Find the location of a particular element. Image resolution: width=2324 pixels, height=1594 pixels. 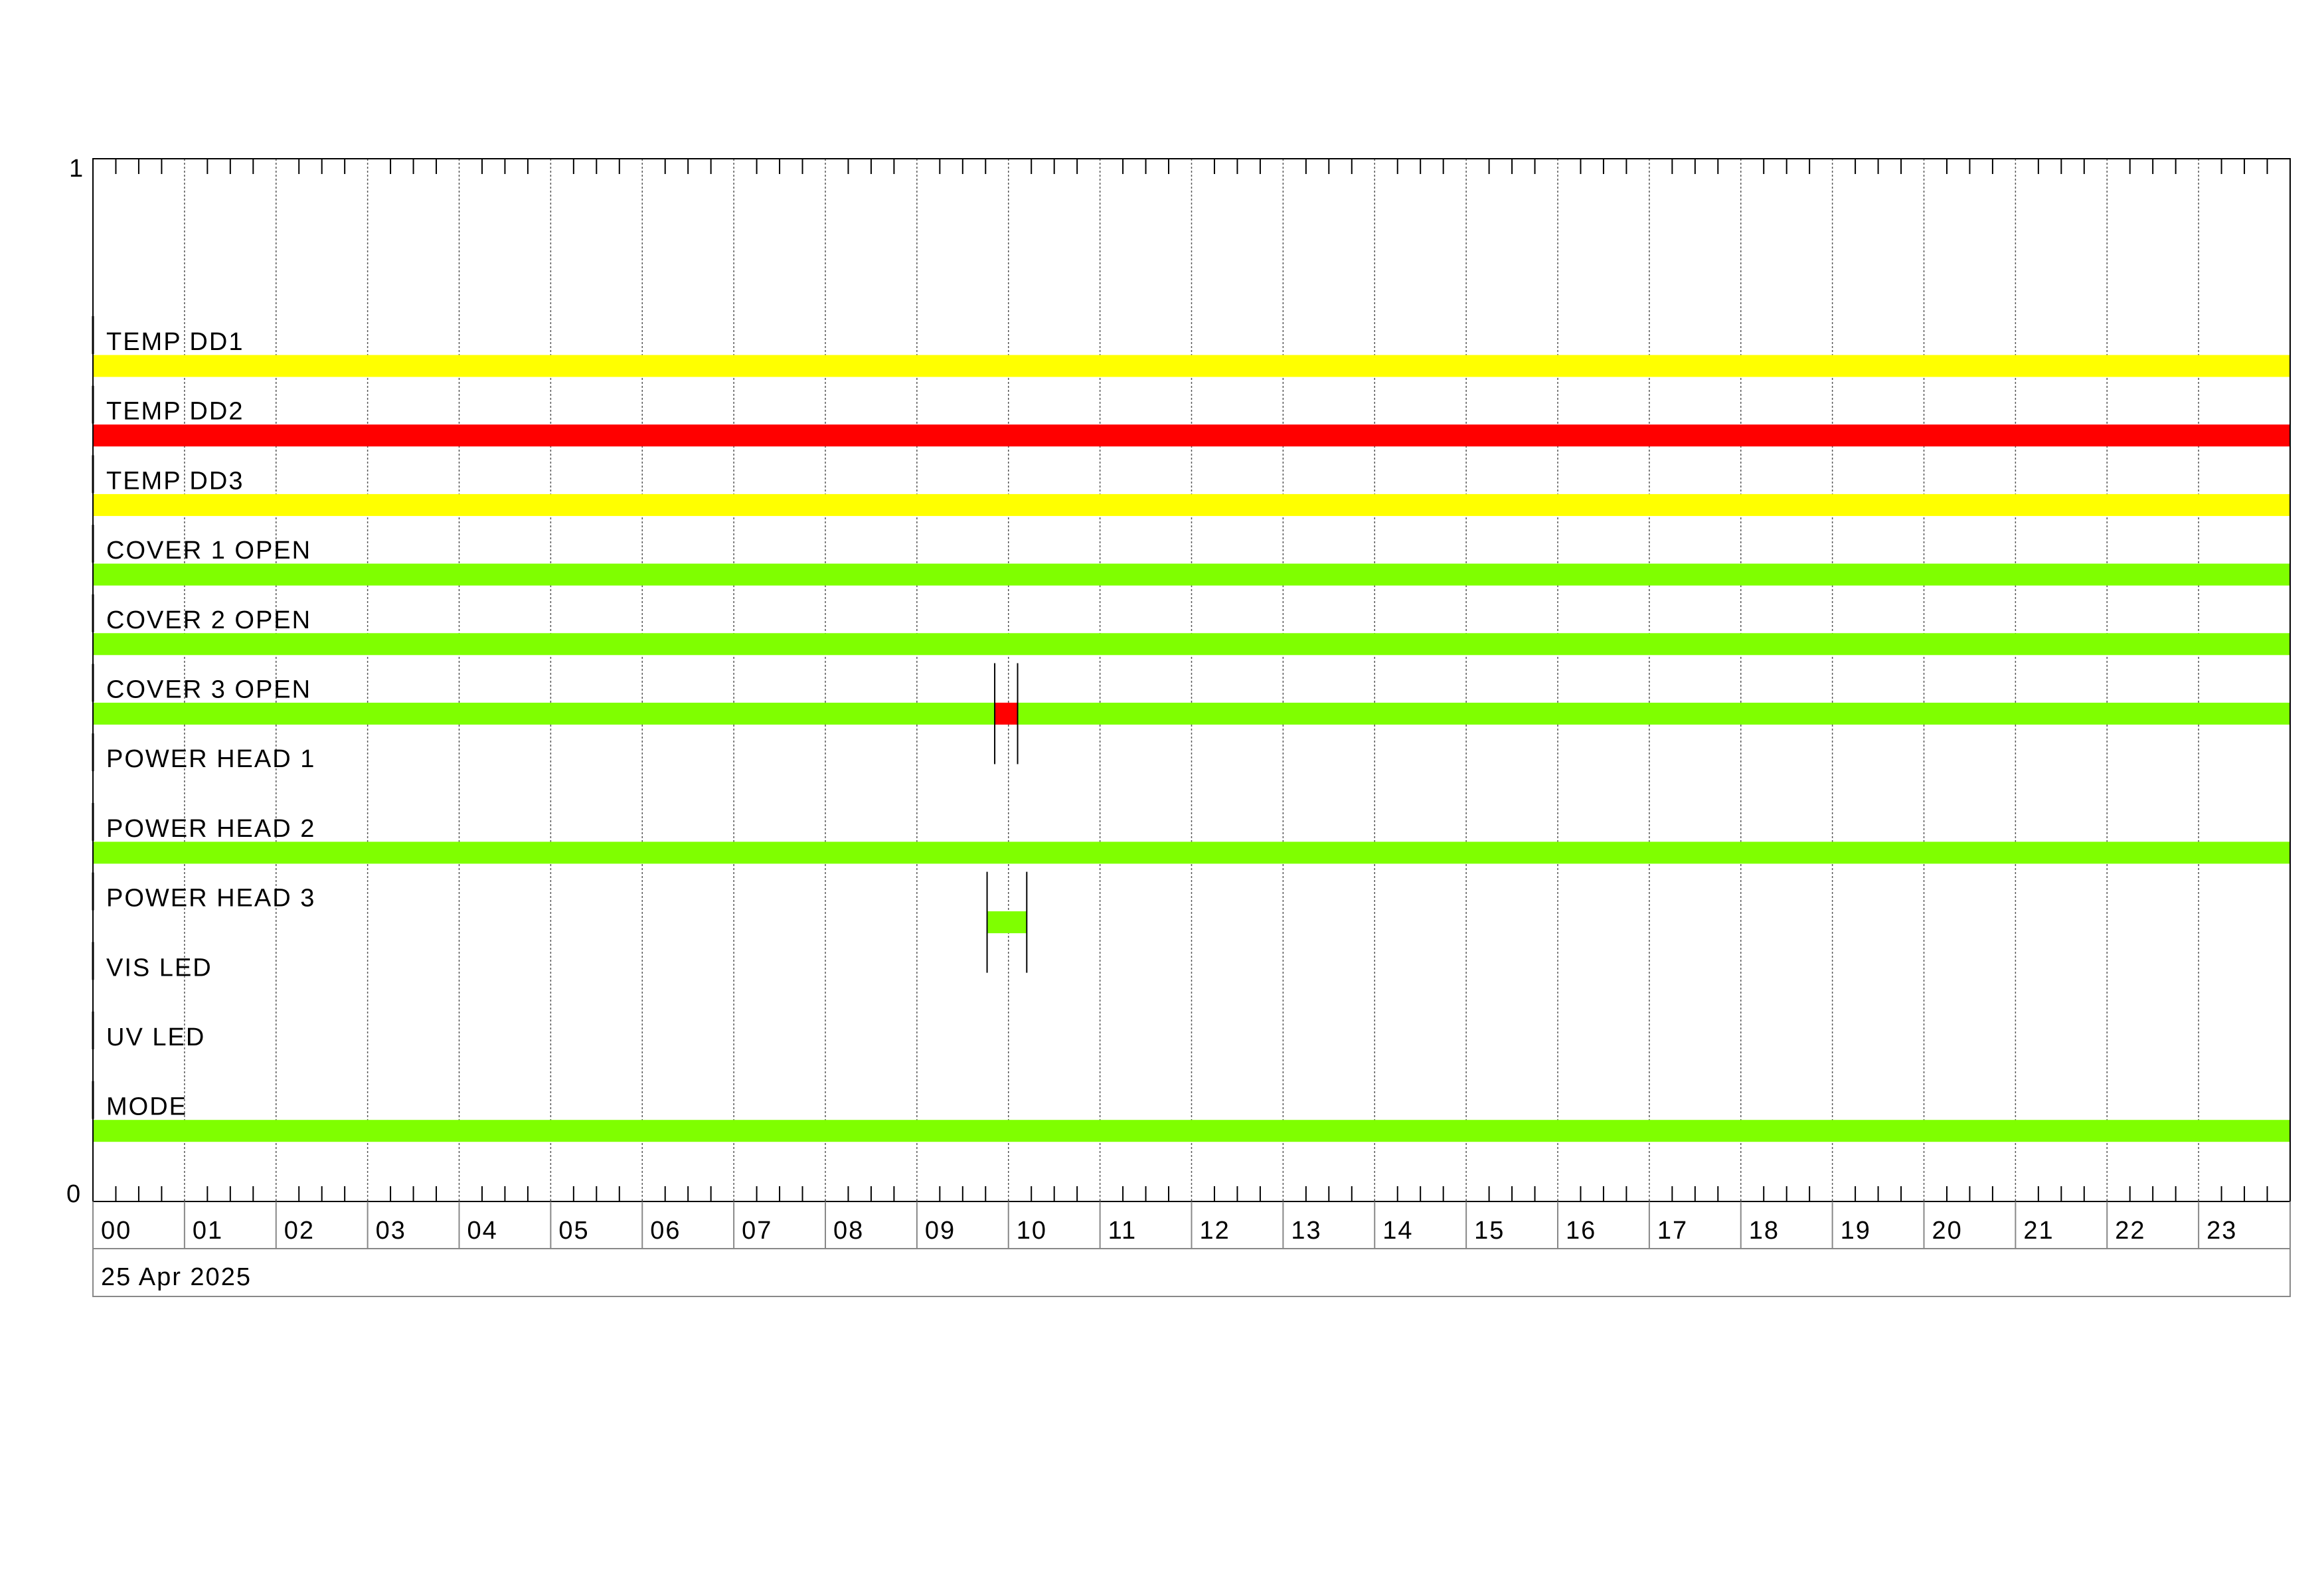

x-tick-label: 00 is located at coordinates (116, 1231).